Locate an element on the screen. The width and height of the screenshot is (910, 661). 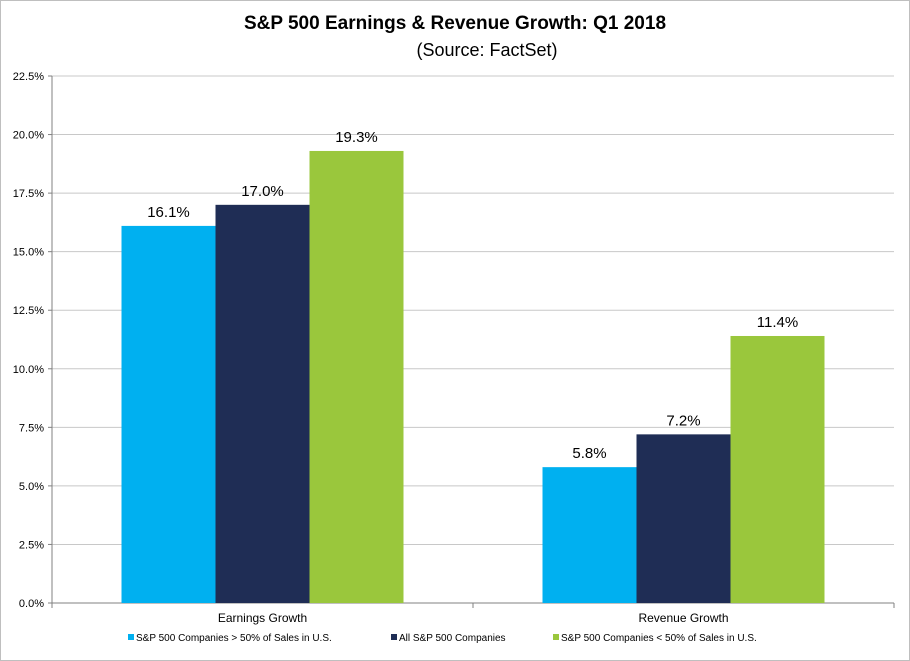
chart-subtitle: (Source: FactSet) is located at coordinates (486, 50).